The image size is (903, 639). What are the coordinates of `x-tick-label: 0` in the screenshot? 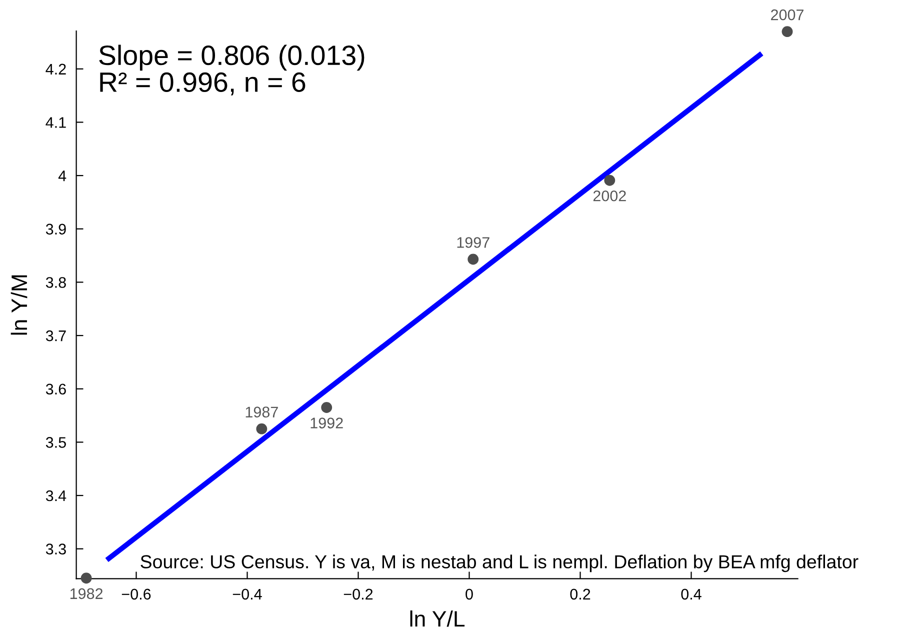 It's located at (469, 594).